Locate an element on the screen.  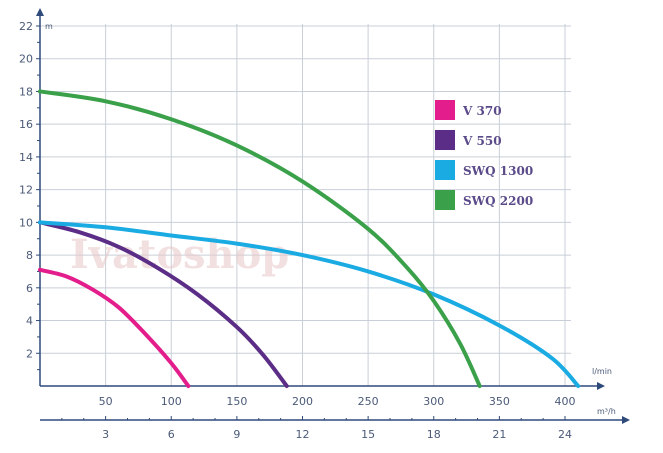
x-tick-label: 50 is located at coordinates (106, 401).